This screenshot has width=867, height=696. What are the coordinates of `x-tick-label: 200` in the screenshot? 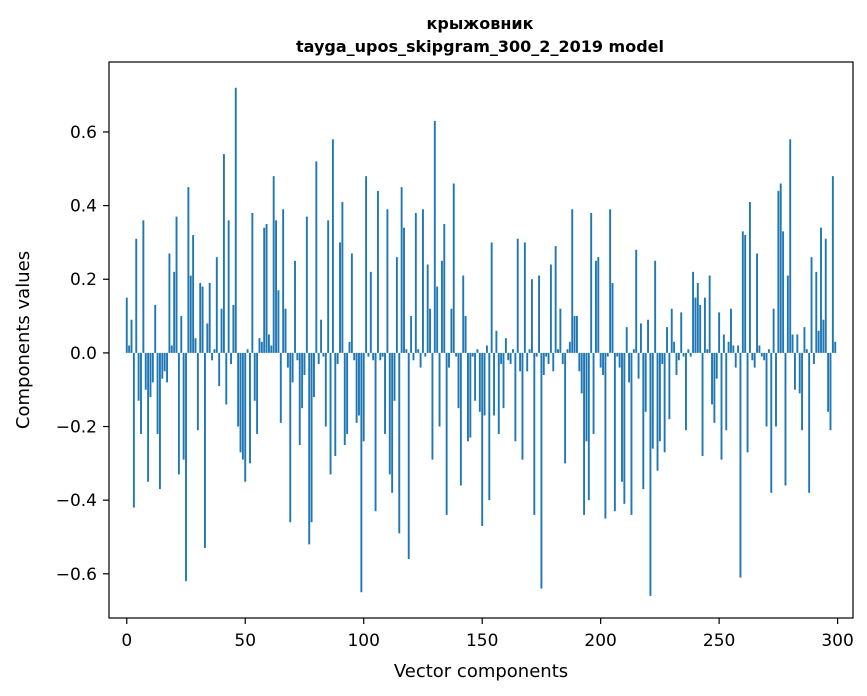 It's located at (600, 641).